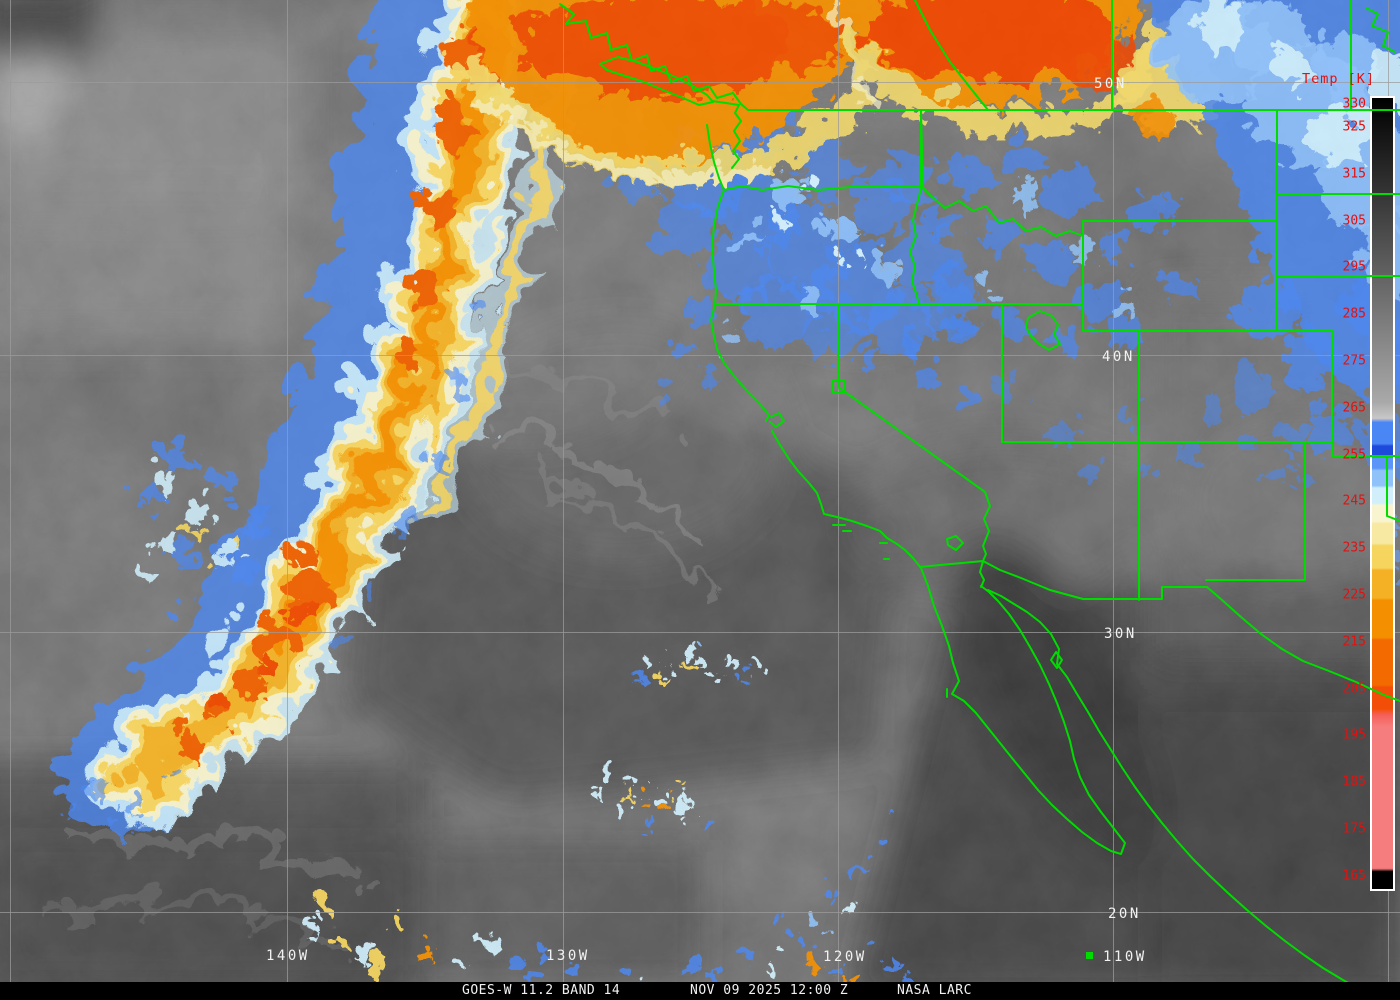  What do you see at coordinates (1382, 493) in the screenshot?
I see `temperature-colorbar` at bounding box center [1382, 493].